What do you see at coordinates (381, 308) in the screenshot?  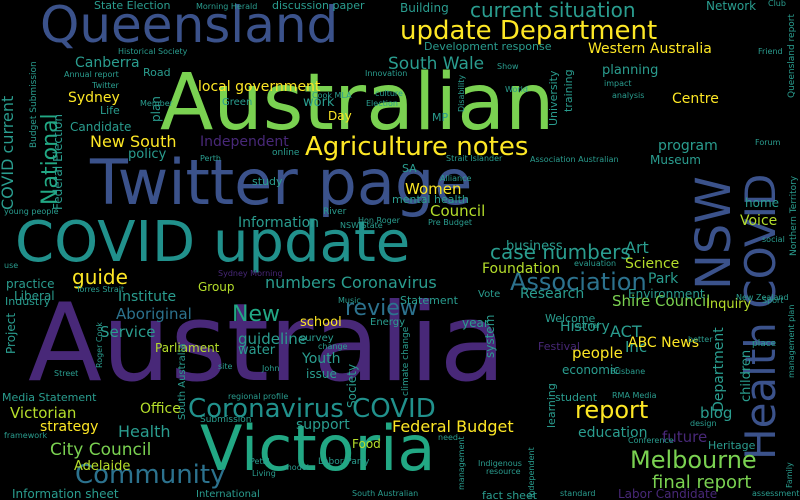 I see `cloud-word: review` at bounding box center [381, 308].